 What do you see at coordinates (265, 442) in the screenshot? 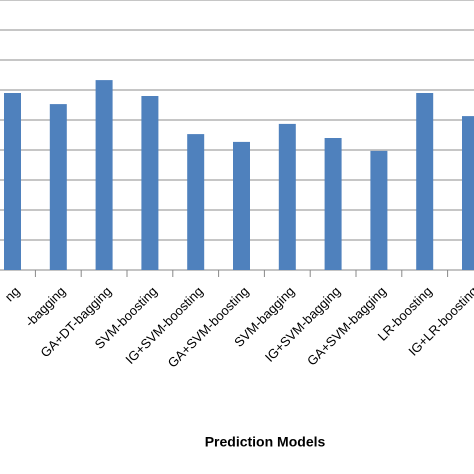
I see `x-axis-title: Prediction Models` at bounding box center [265, 442].